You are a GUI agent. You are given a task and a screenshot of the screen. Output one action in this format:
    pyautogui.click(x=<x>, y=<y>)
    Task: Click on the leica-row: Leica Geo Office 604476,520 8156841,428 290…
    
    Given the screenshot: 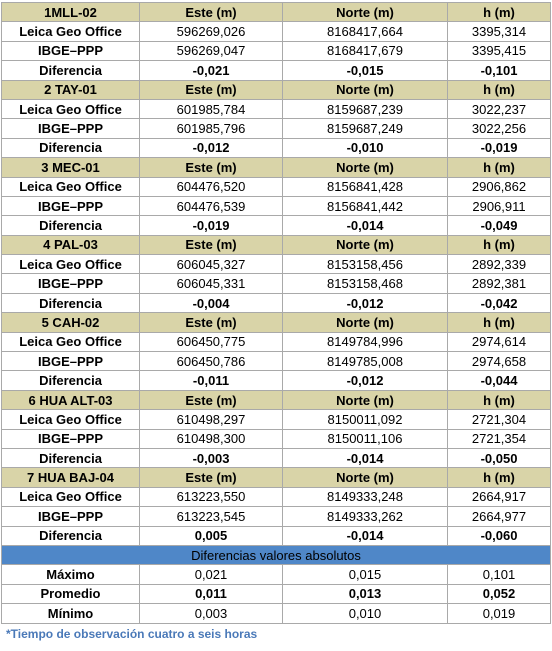 What is the action you would take?
    pyautogui.click(x=276, y=186)
    